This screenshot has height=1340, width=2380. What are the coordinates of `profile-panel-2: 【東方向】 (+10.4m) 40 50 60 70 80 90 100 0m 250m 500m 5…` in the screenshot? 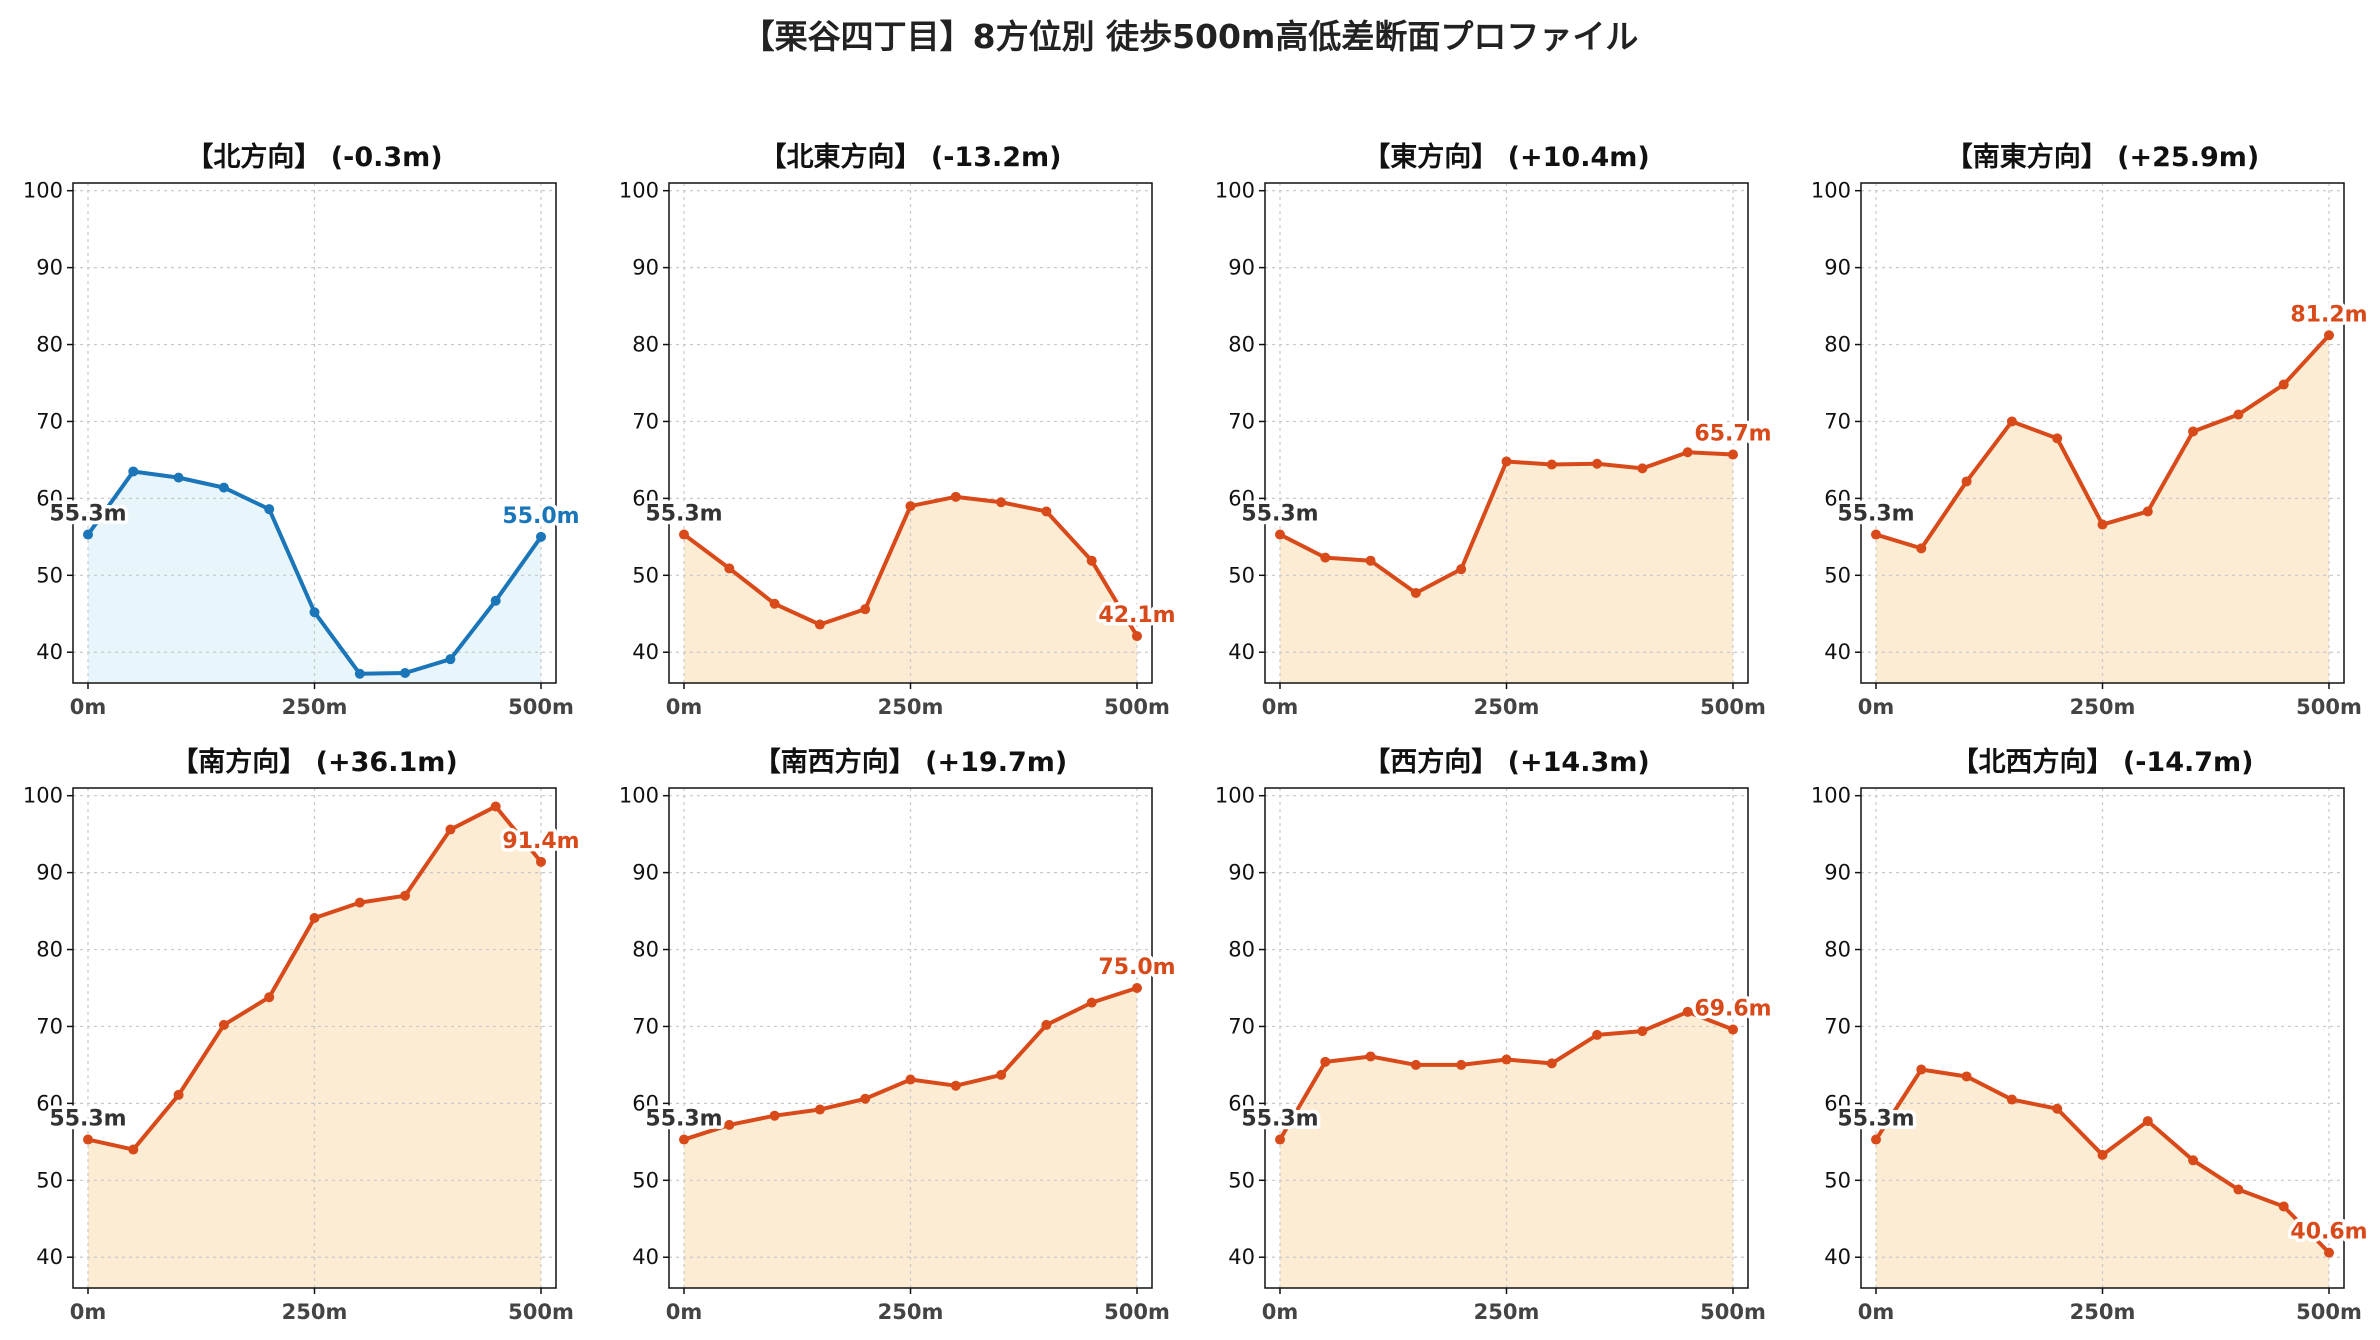 It's located at (1495, 430).